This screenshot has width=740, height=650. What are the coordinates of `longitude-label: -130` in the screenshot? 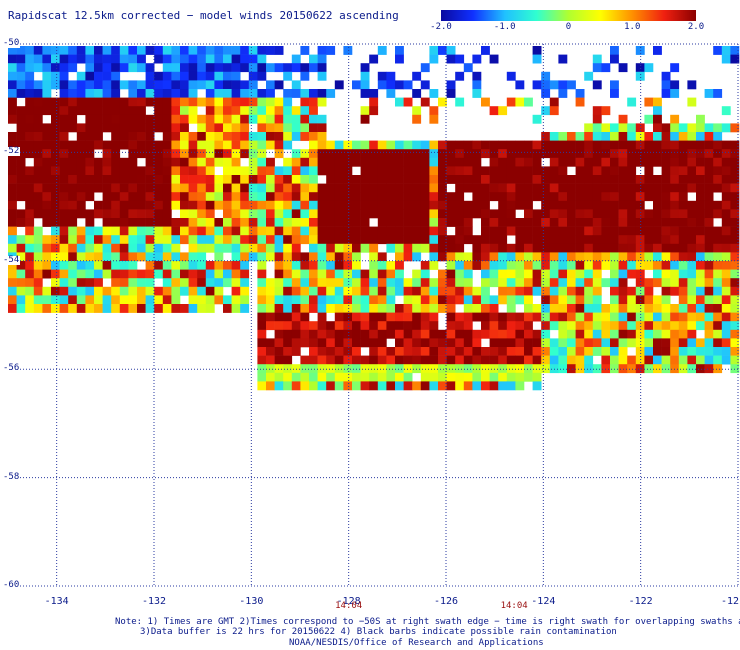 It's located at (251, 601).